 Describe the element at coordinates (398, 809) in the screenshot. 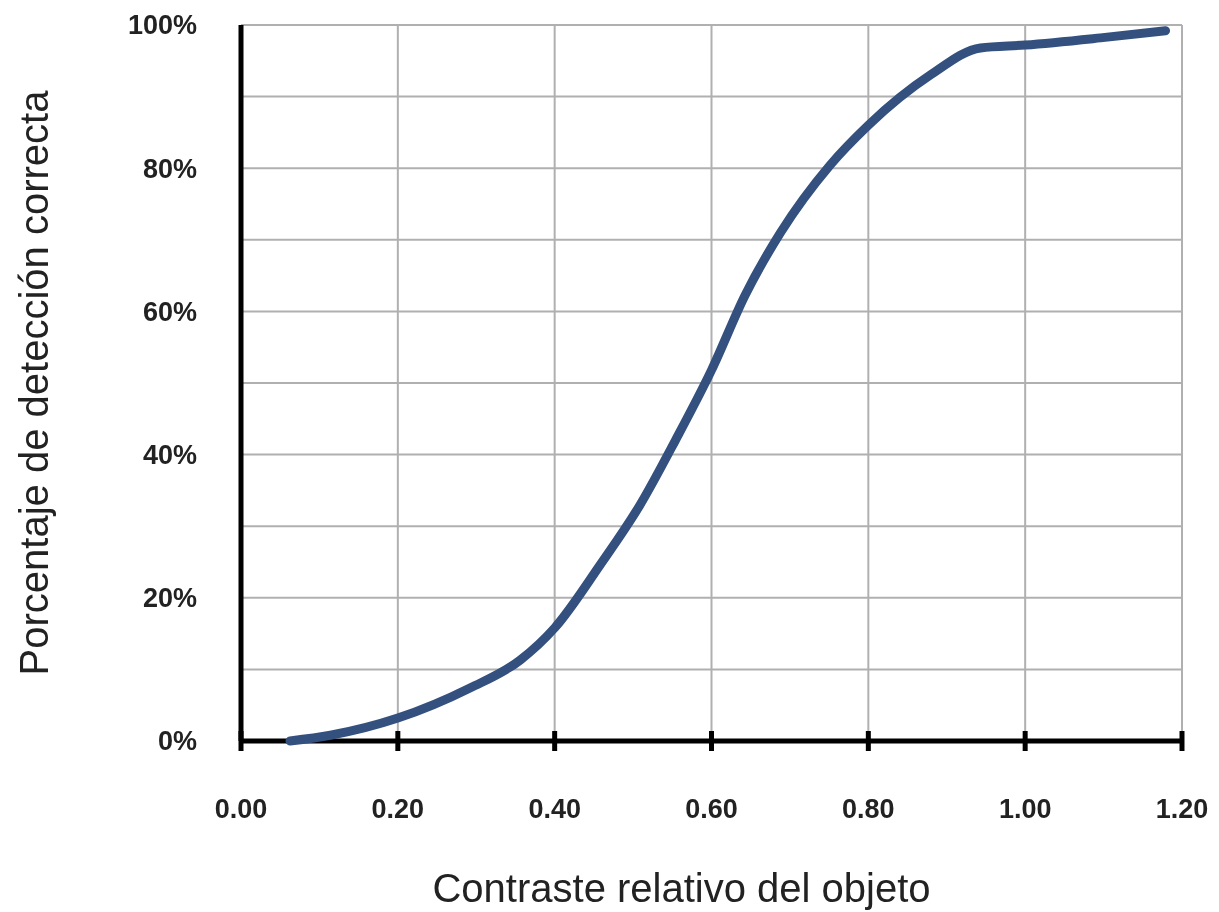

I see `x-tick-label: 0.20` at that location.